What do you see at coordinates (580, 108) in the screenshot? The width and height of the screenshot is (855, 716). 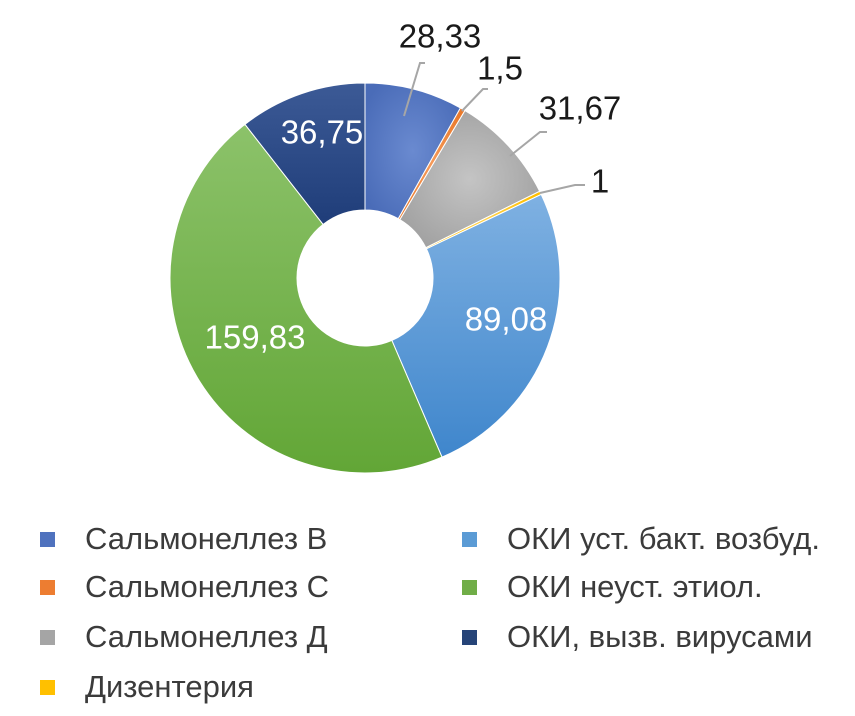 I see `data-label-salmonellosis-d: 31,67` at bounding box center [580, 108].